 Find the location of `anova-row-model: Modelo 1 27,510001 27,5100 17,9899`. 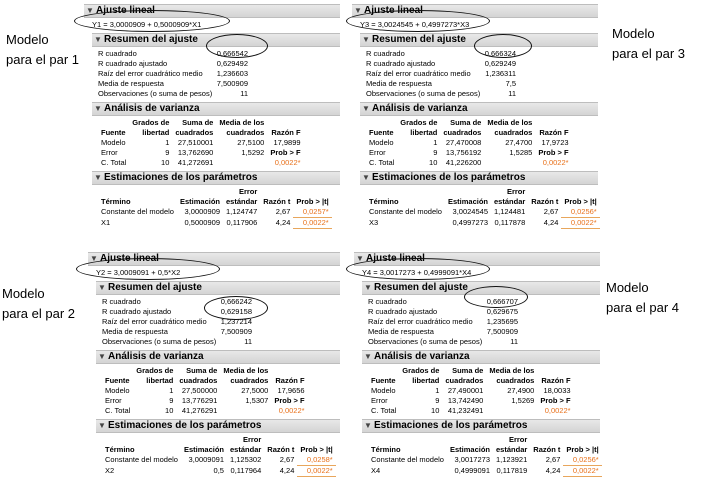

anova-row-model: Modelo 1 27,510001 27,5100 17,9899 is located at coordinates (201, 142).